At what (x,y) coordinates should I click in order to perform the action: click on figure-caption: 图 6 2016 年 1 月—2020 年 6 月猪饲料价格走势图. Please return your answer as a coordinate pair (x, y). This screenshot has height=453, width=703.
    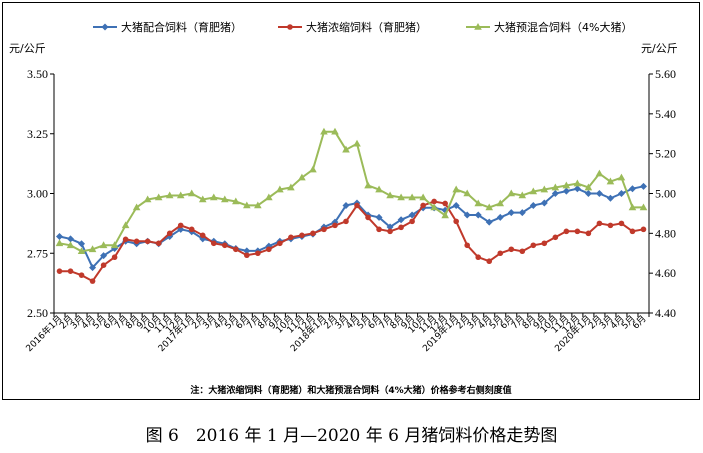
    Looking at the image, I should click on (351, 436).